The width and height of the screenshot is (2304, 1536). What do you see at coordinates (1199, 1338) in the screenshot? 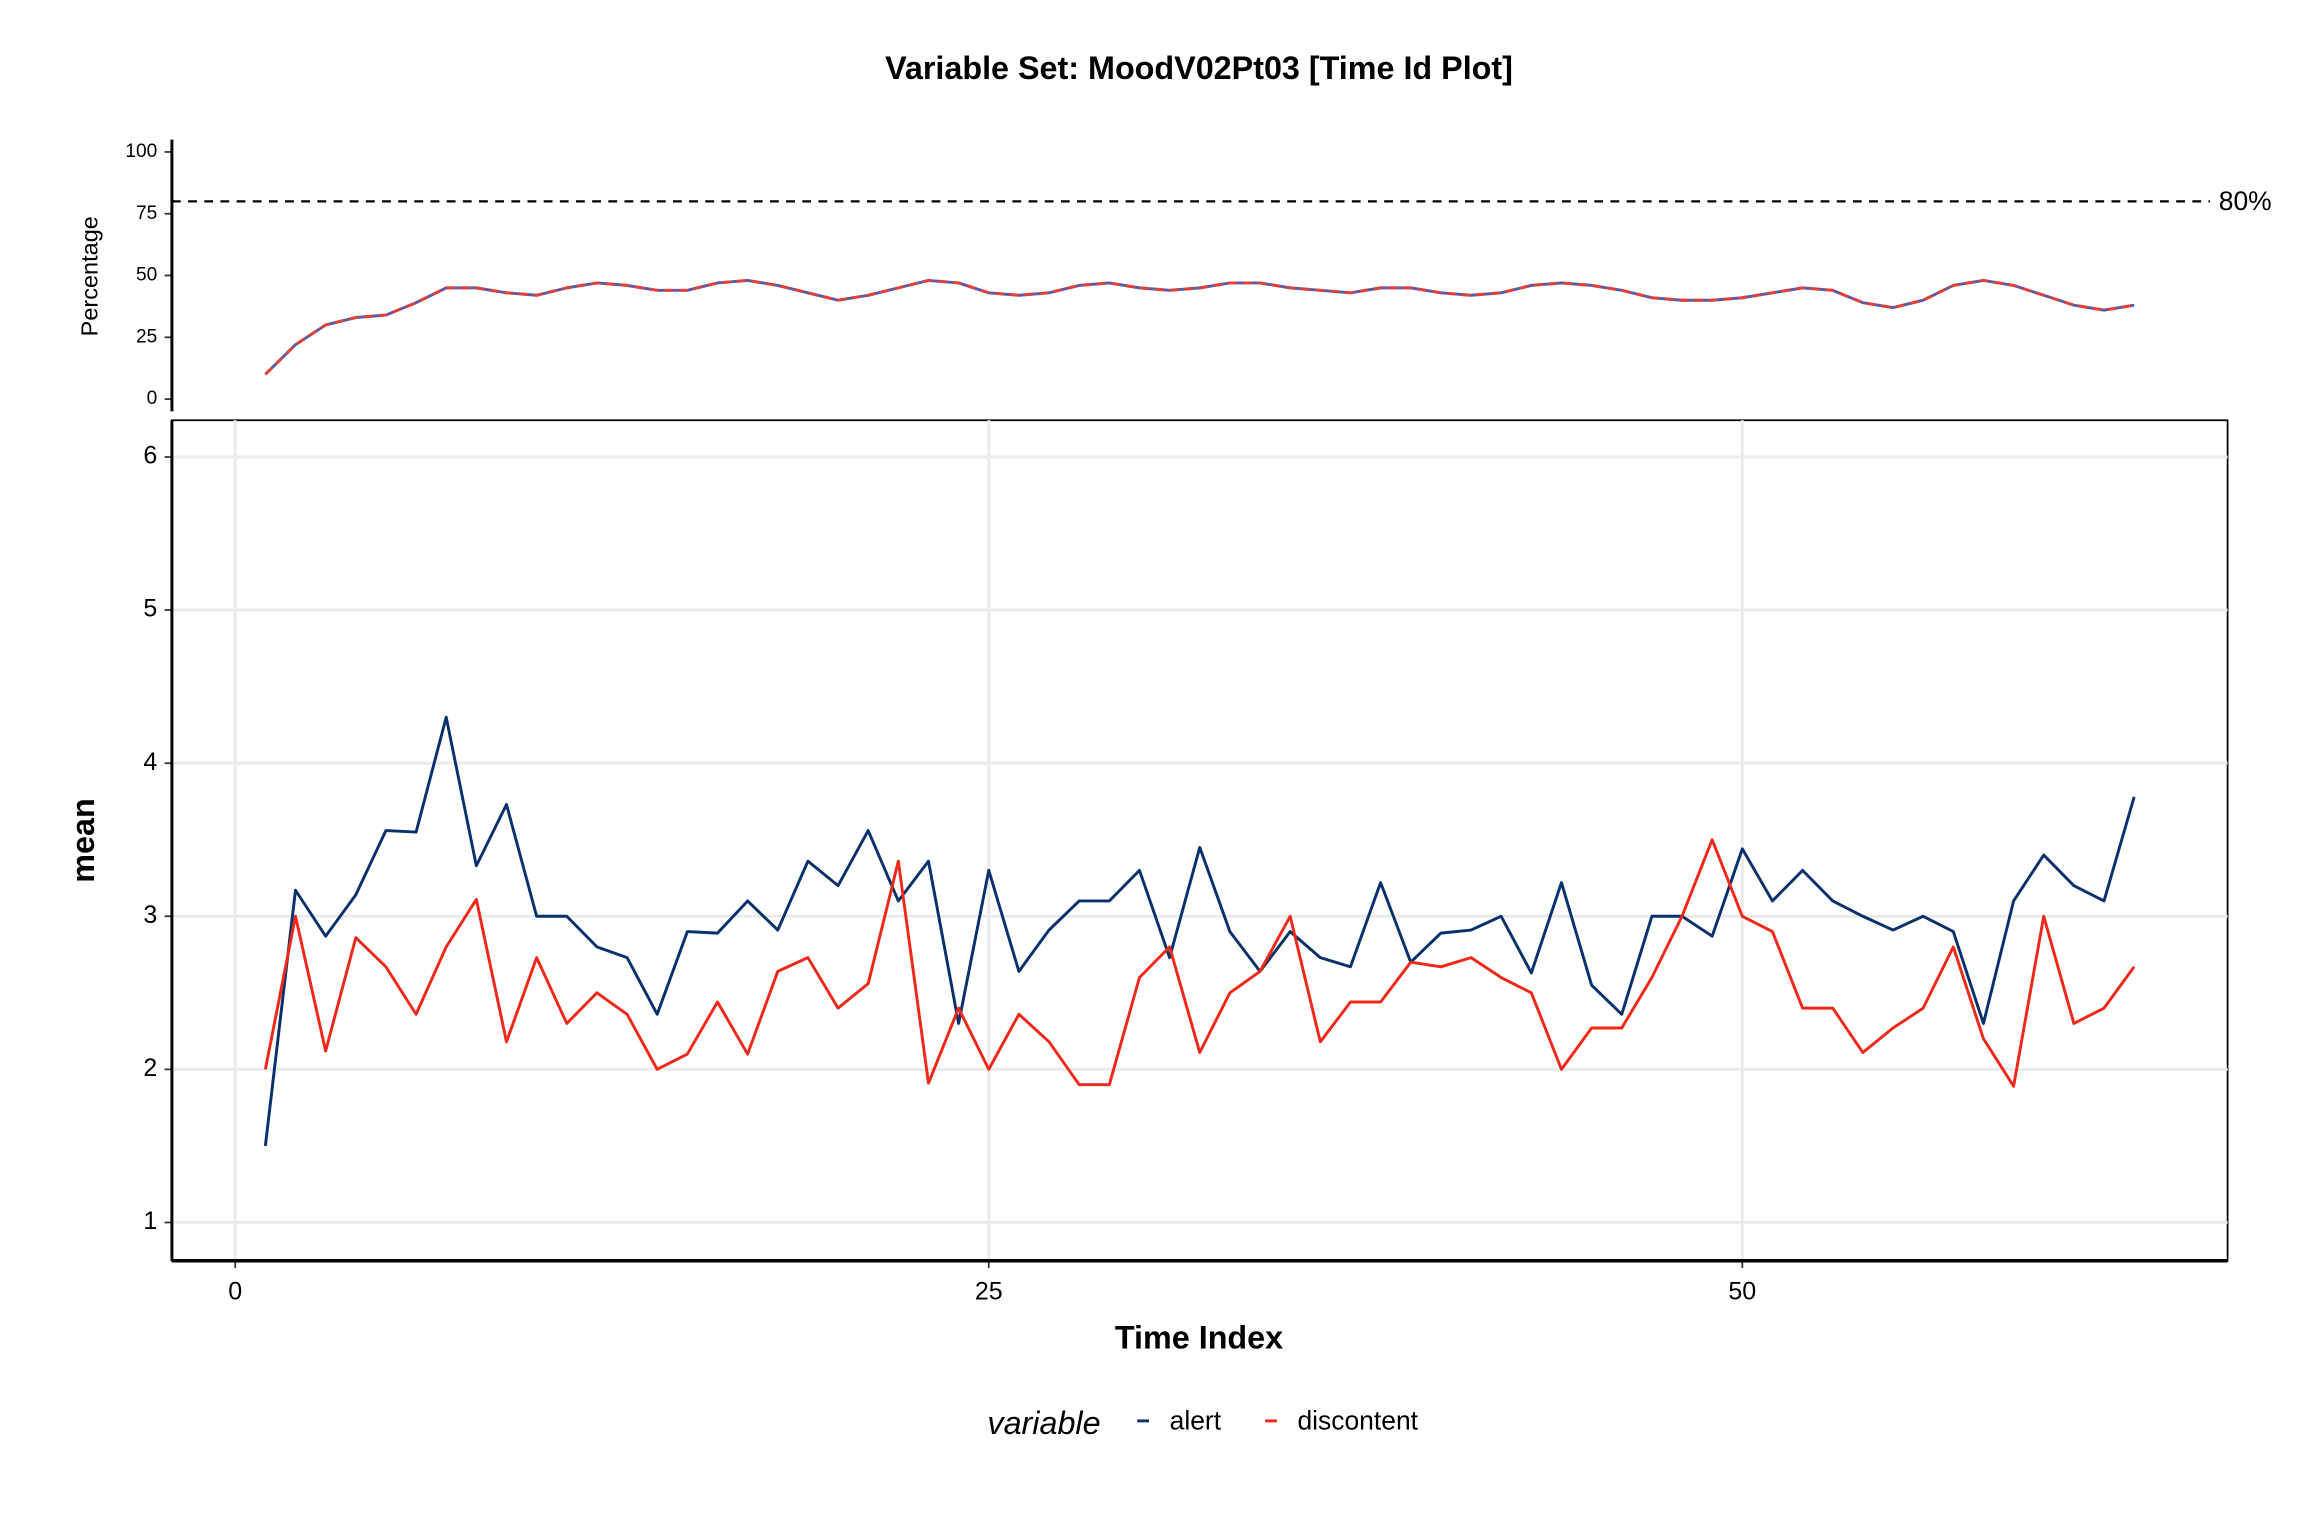
I see `x-axis-label: Time Index` at bounding box center [1199, 1338].